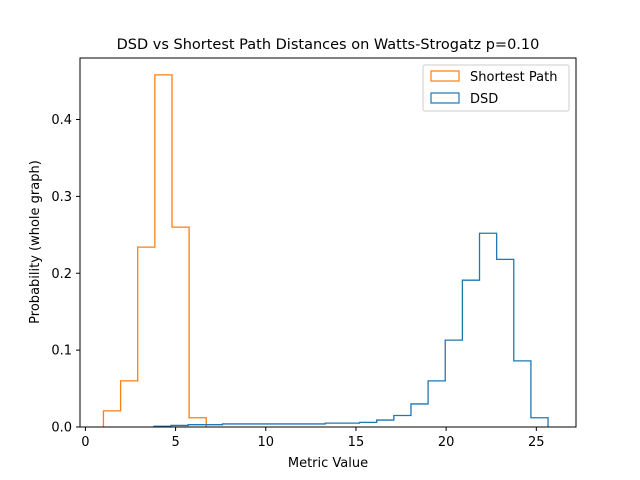  I want to click on legend-label-shortest-path: Shortest Path, so click(513, 77).